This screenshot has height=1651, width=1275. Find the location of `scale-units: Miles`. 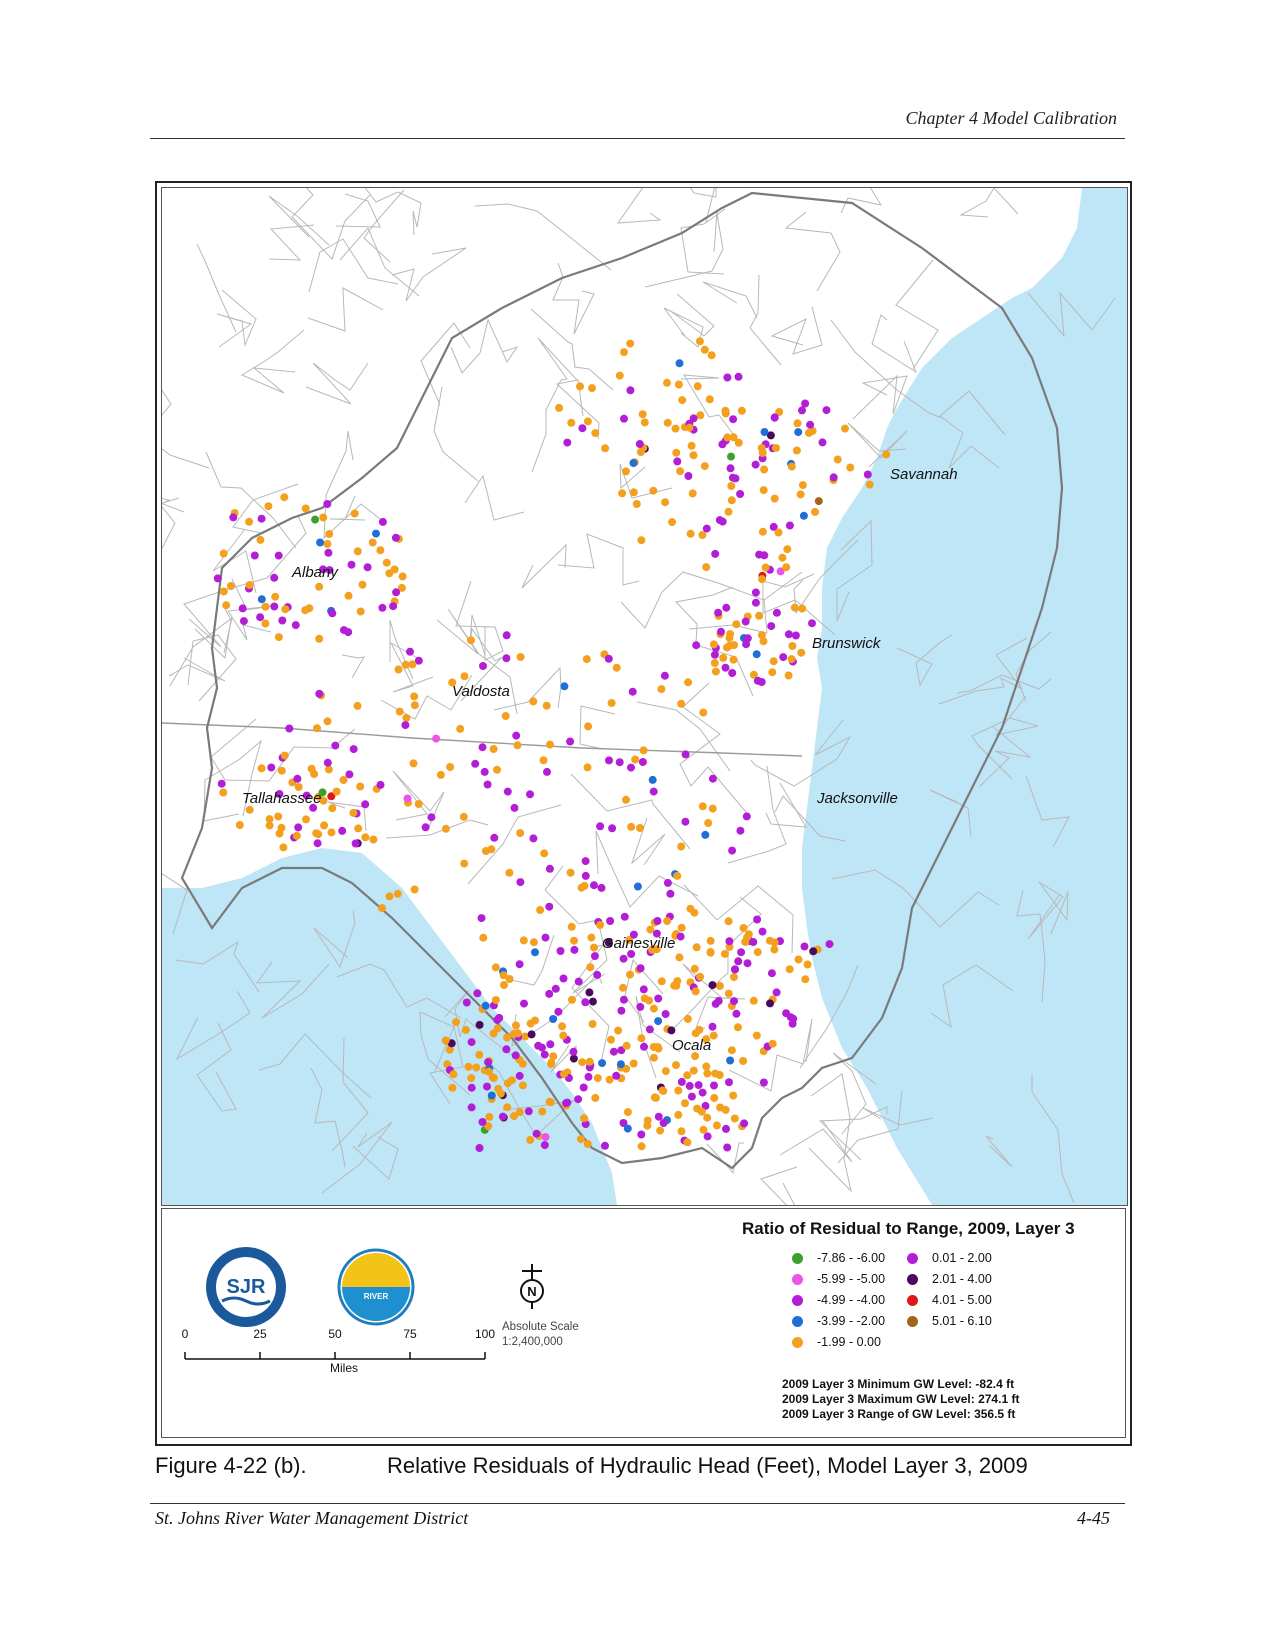

scale-units: Miles is located at coordinates (344, 1368).